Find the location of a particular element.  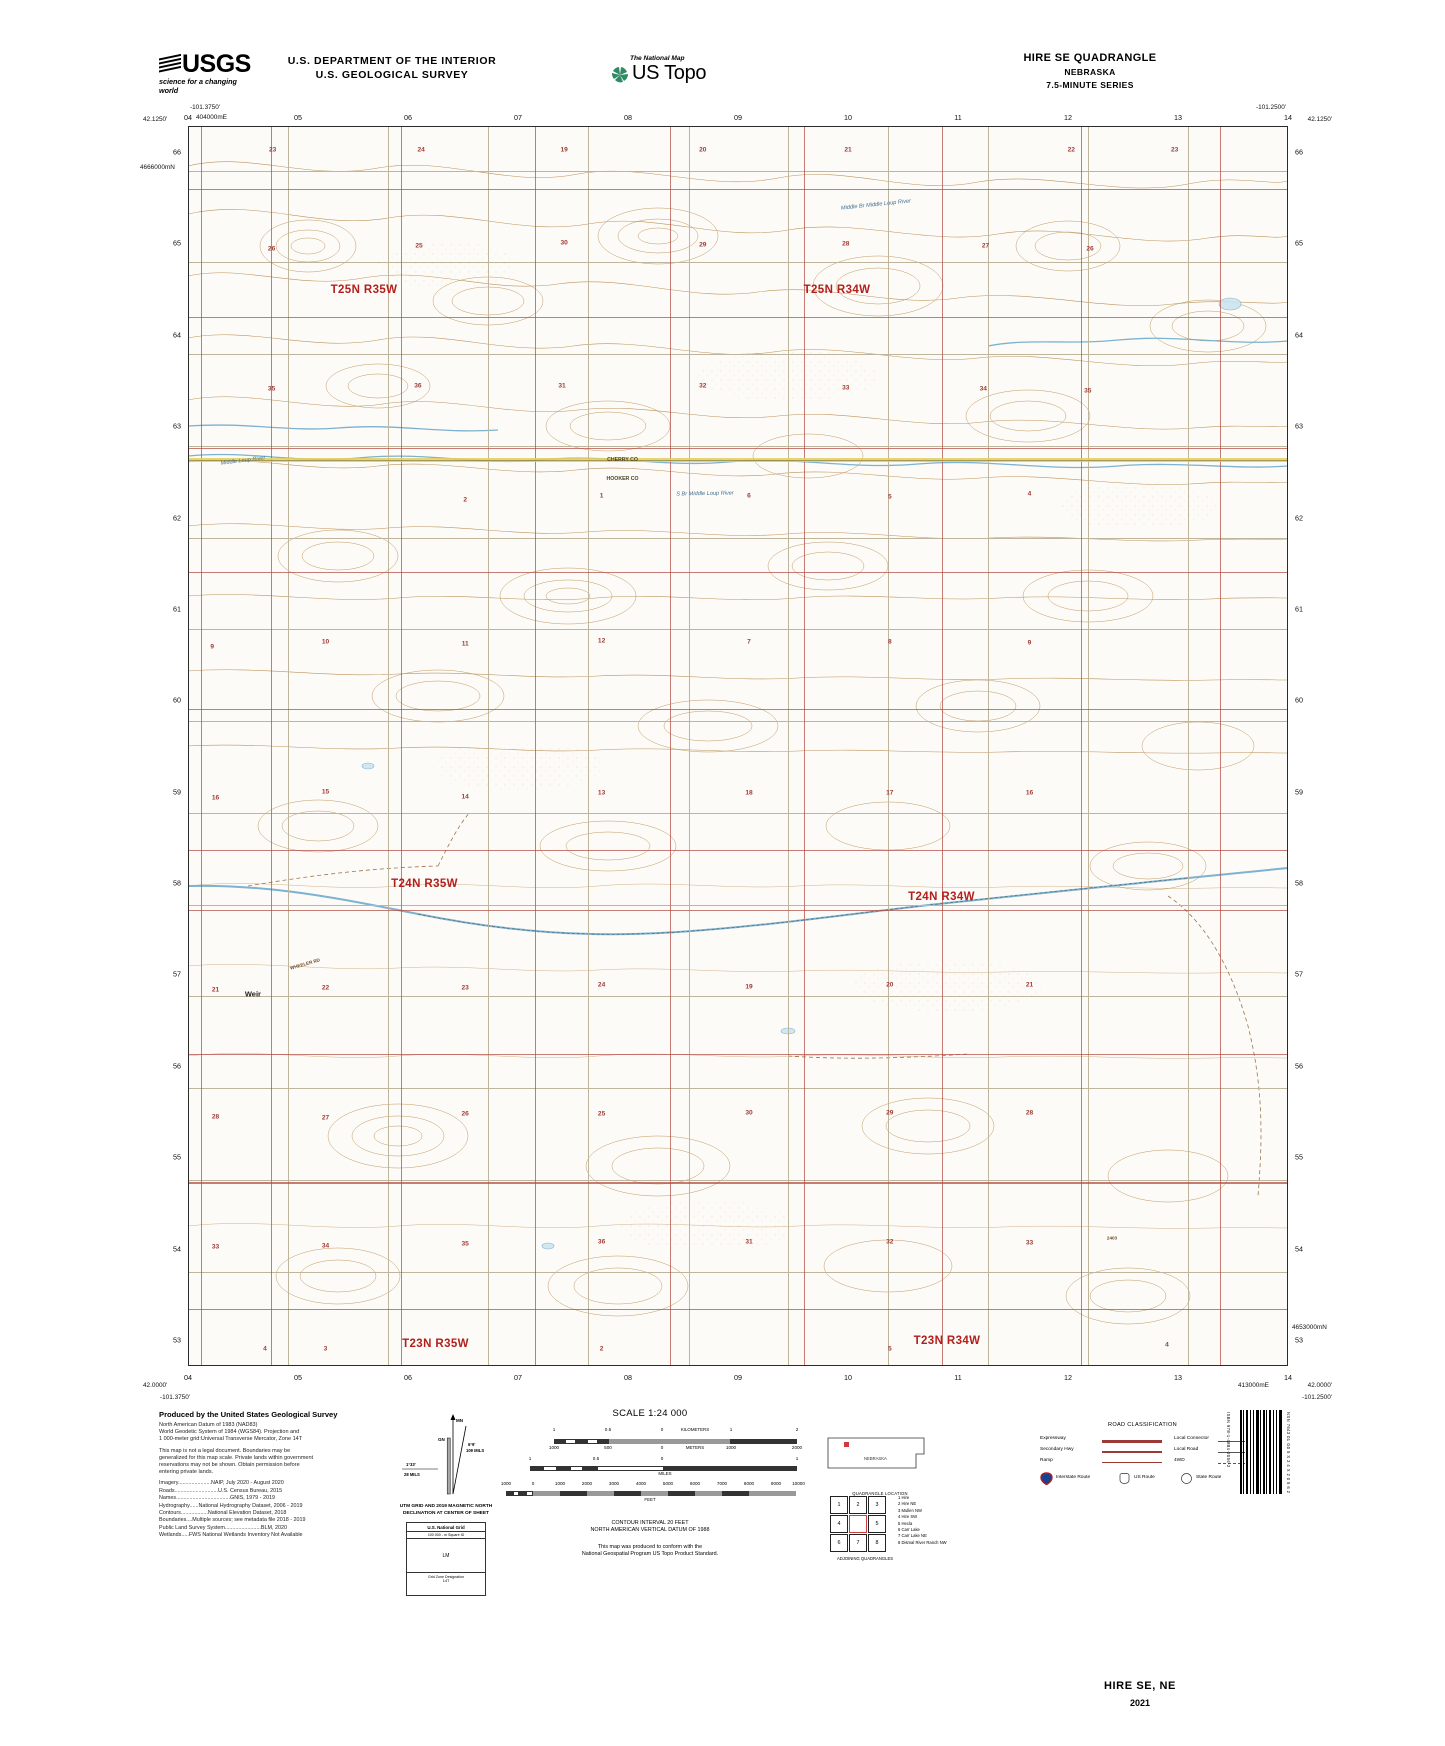

section-number: 28 is located at coordinates (215, 1117).